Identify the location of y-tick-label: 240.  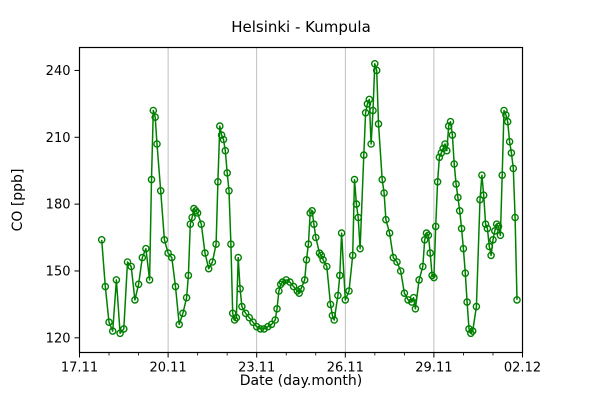
(58, 71).